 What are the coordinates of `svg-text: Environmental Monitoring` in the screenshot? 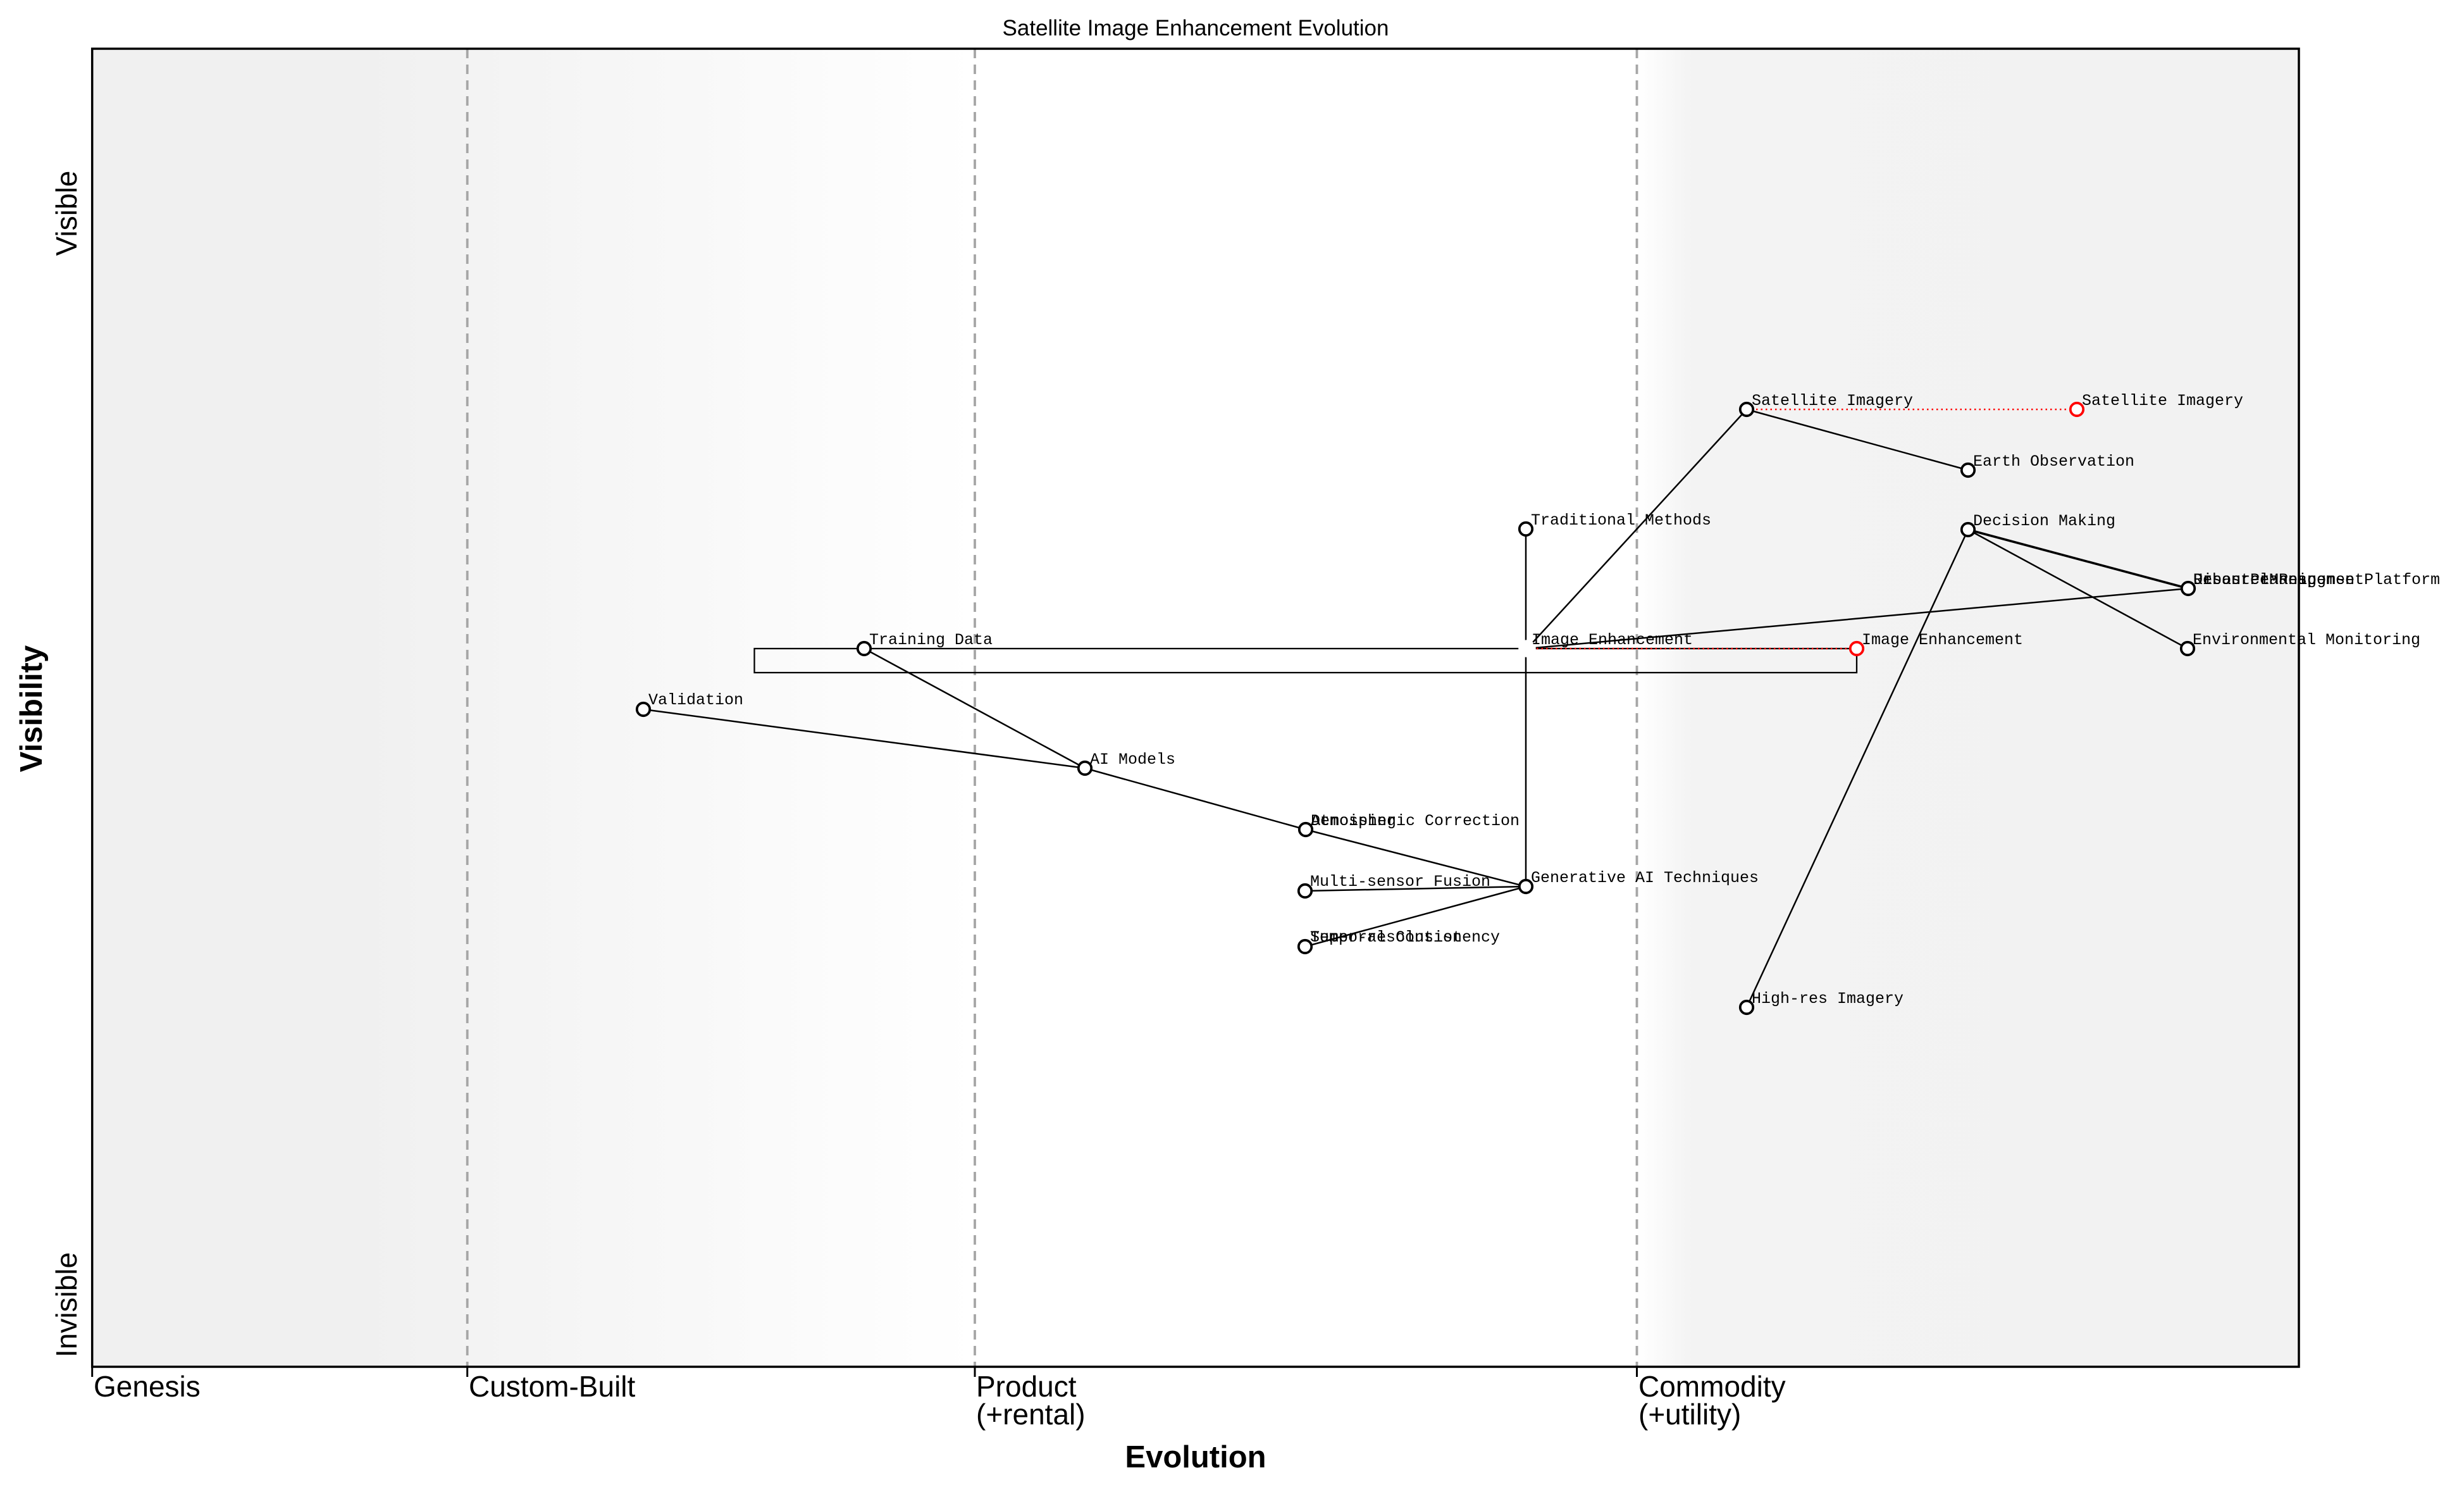 It's located at (2306, 640).